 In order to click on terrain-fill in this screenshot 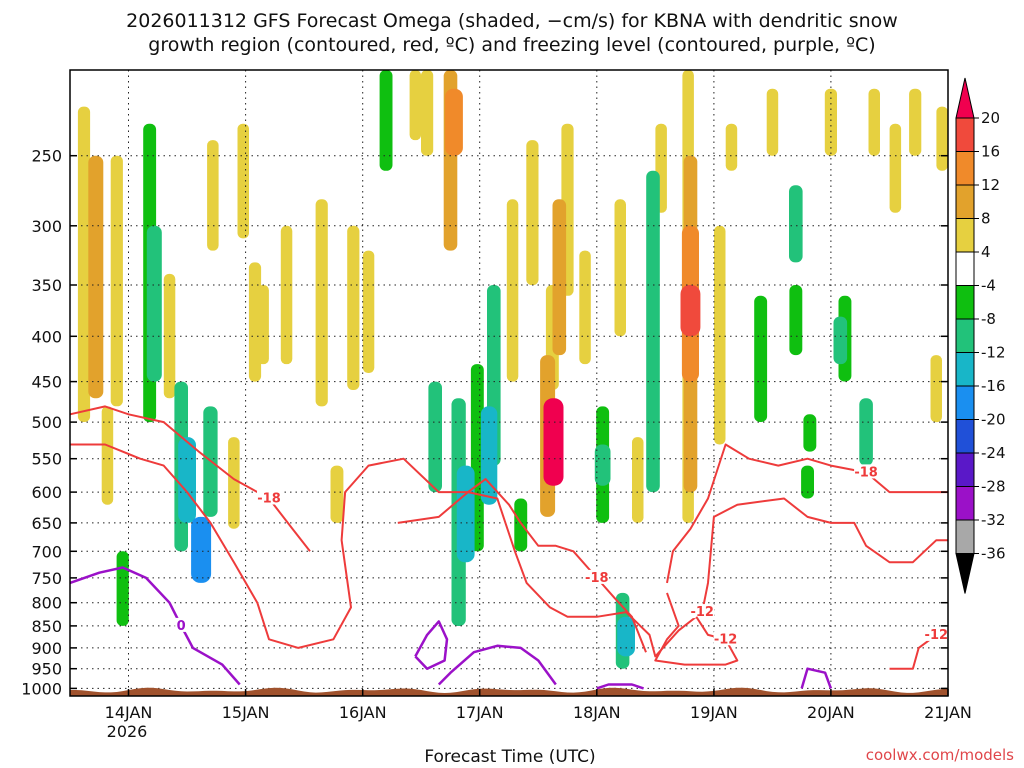, I will do `click(509, 691)`.